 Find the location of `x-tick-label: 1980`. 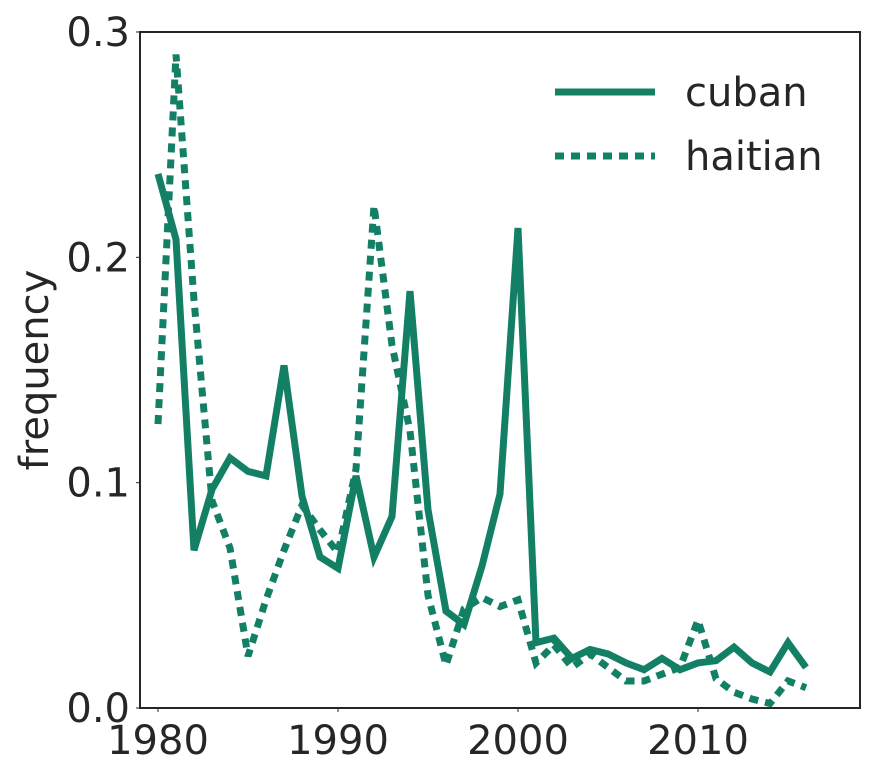

x-tick-label: 1980 is located at coordinates (158, 741).